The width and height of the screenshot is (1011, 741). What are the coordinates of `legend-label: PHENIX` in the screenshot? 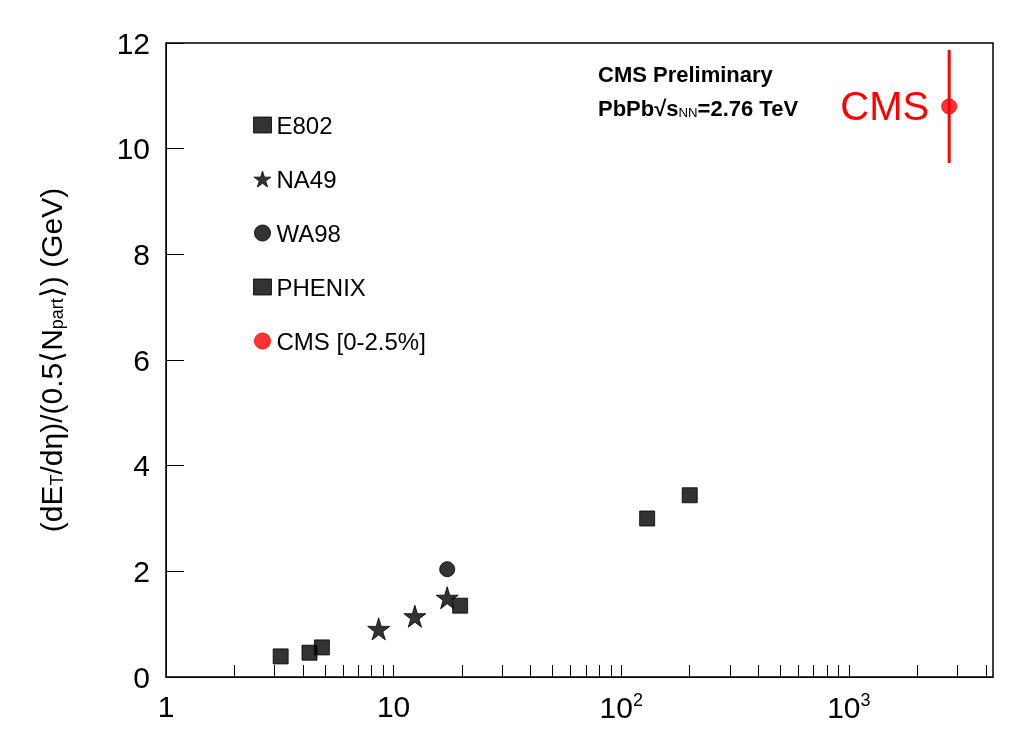 It's located at (321, 287).